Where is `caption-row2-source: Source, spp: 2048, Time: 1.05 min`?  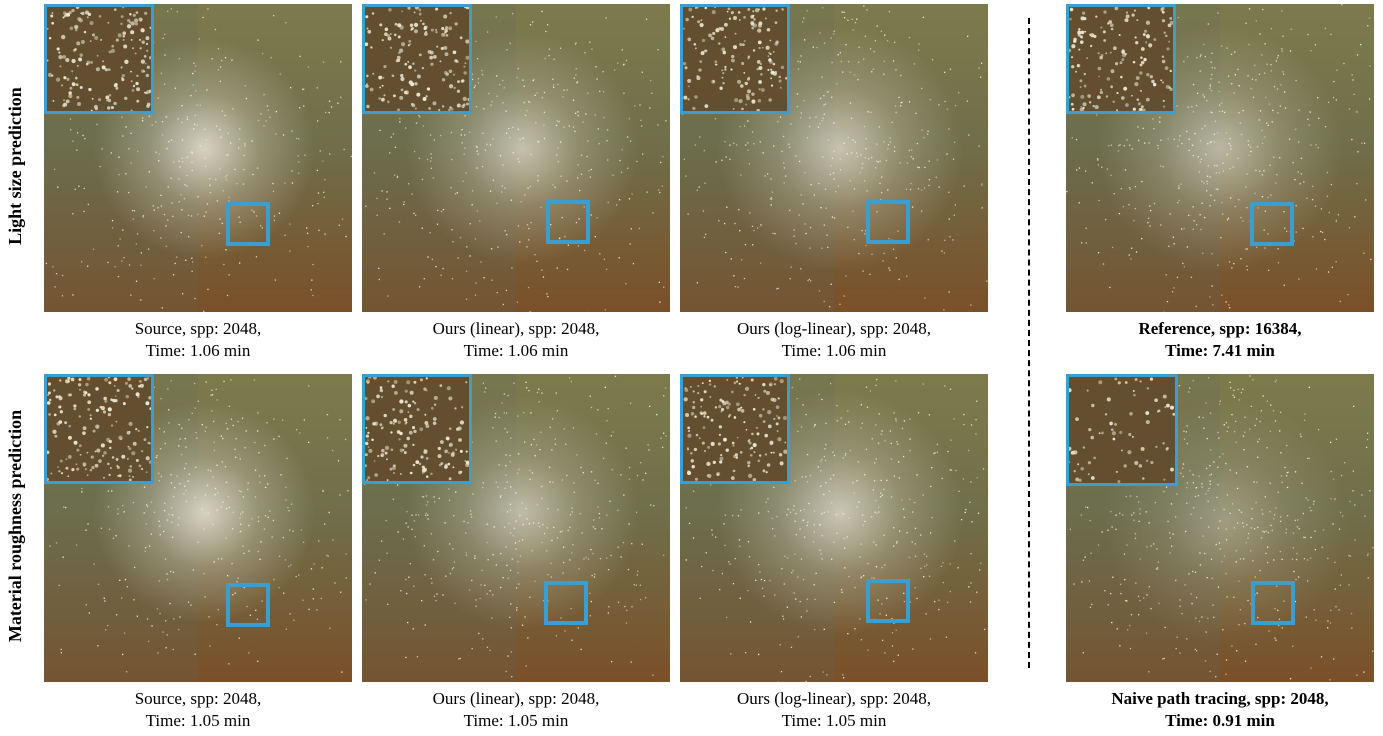
caption-row2-source: Source, spp: 2048, Time: 1.05 min is located at coordinates (198, 710).